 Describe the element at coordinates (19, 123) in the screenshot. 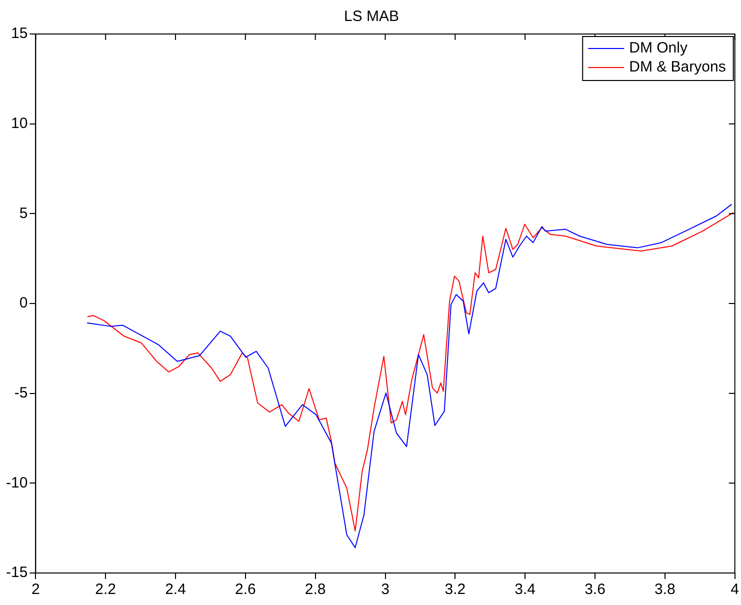

I see `y-tick-label: 10` at that location.